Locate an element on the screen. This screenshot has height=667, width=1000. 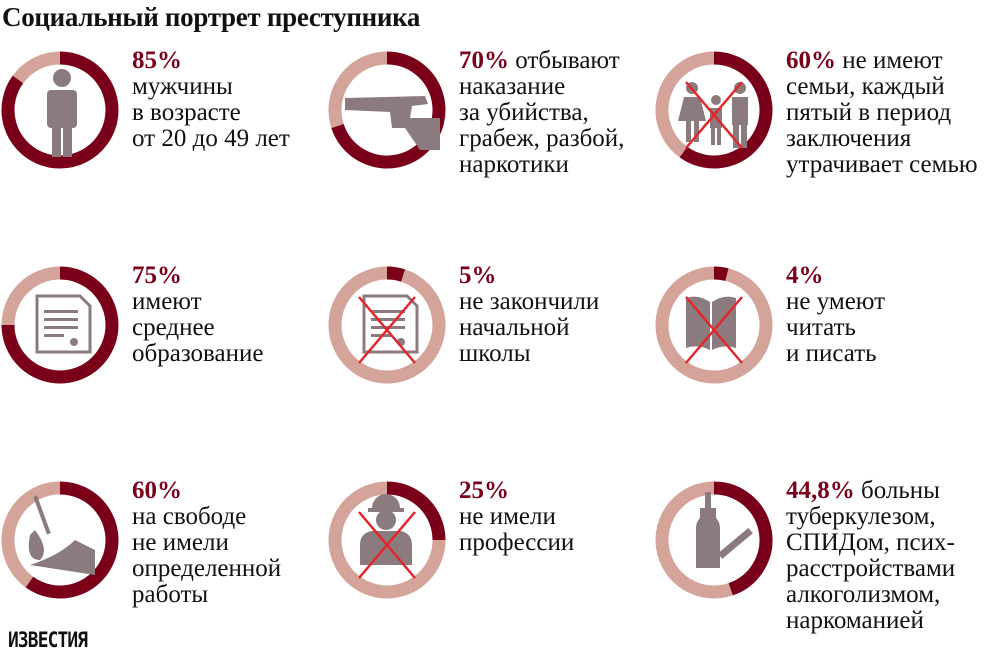
stat-text-line: начальной is located at coordinates (514, 327).